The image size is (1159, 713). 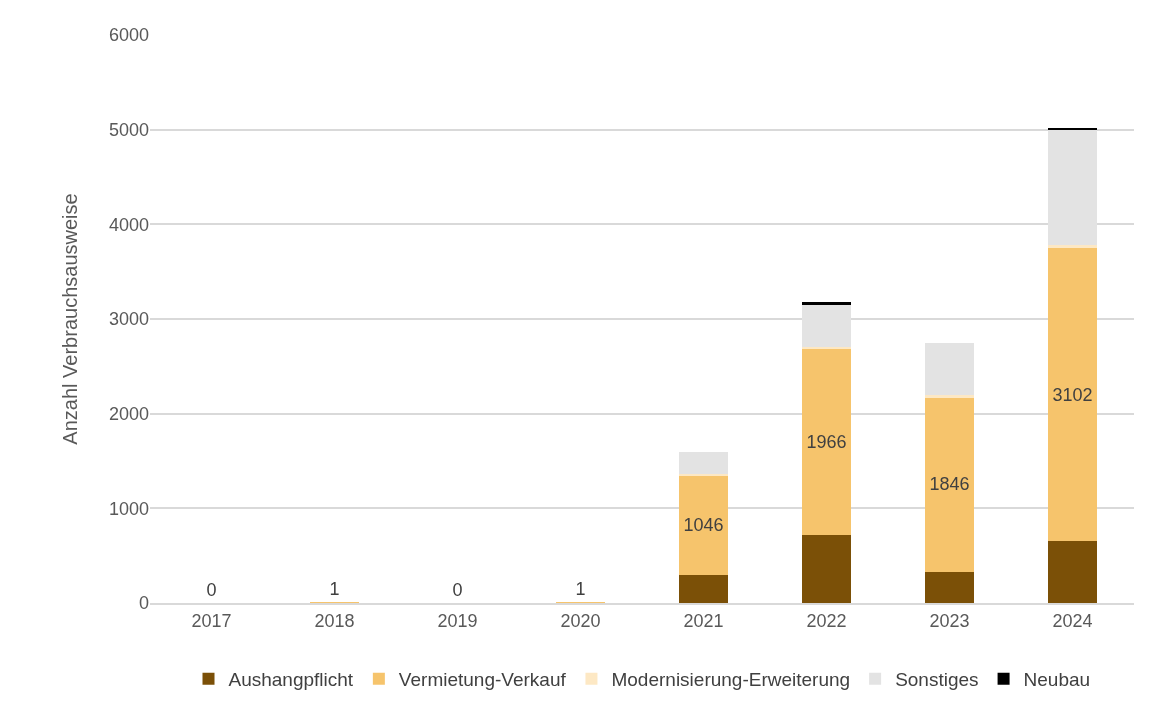 I want to click on x-tick-label: 2020, so click(x=580, y=620).